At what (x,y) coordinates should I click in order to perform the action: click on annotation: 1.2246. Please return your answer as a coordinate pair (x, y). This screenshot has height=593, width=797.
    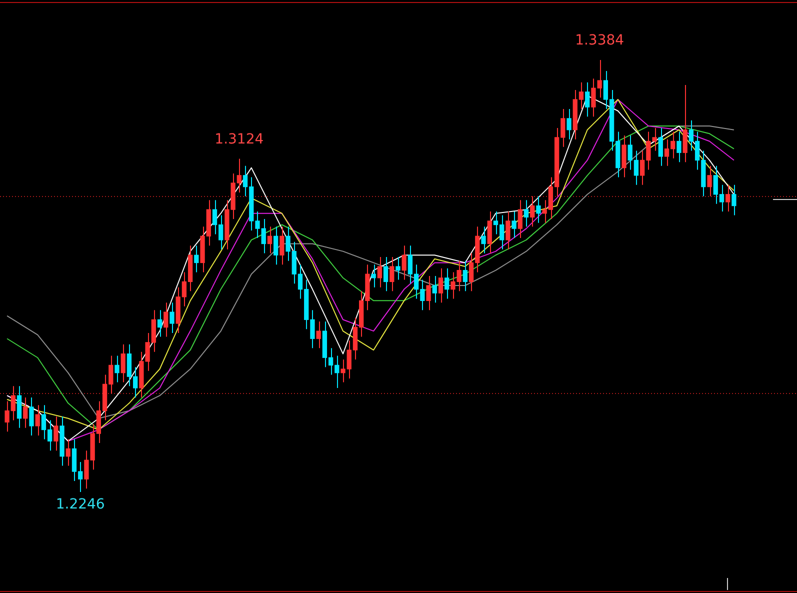
    Looking at the image, I should click on (80, 504).